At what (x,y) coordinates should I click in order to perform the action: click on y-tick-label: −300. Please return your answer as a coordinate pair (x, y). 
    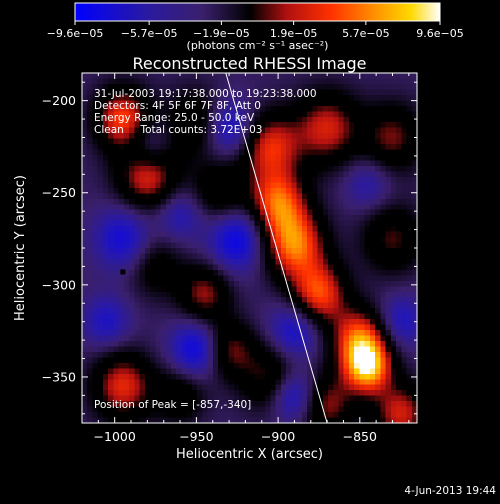
    Looking at the image, I should click on (59, 284).